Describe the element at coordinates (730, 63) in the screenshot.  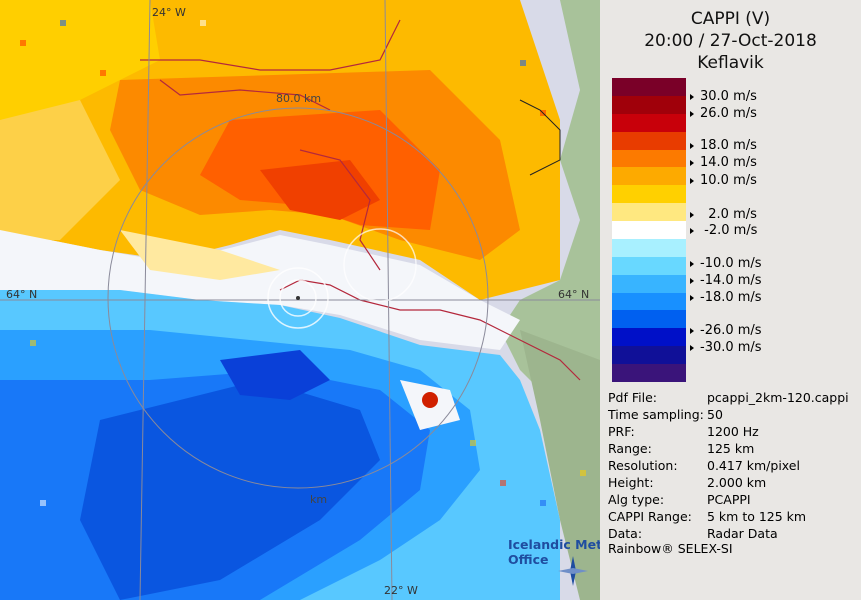
I see `station-name: Keflavik` at that location.